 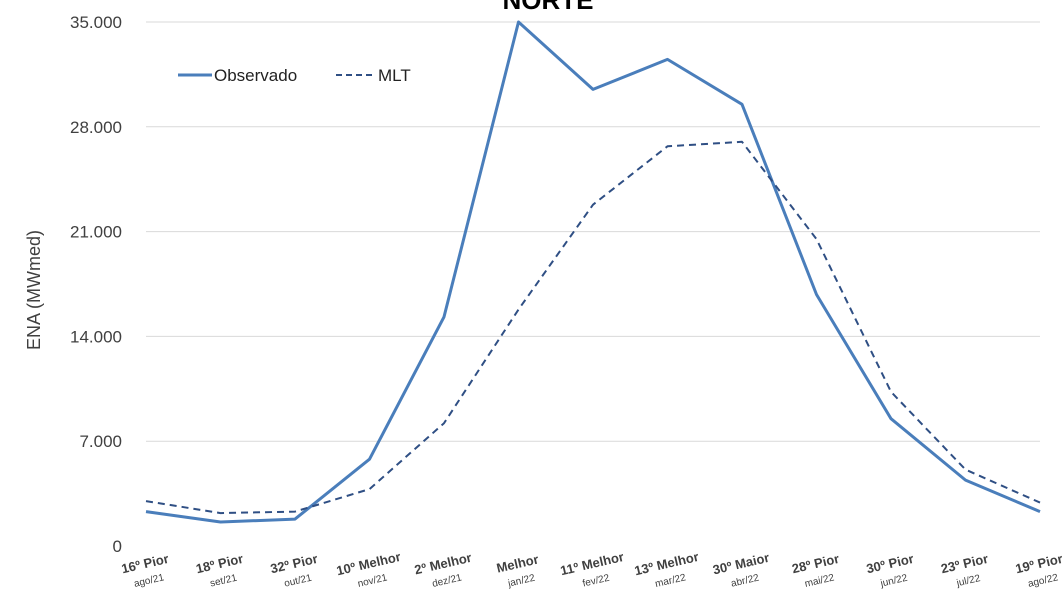 I want to click on x-category-rank: 11º Melhor, so click(x=592, y=563).